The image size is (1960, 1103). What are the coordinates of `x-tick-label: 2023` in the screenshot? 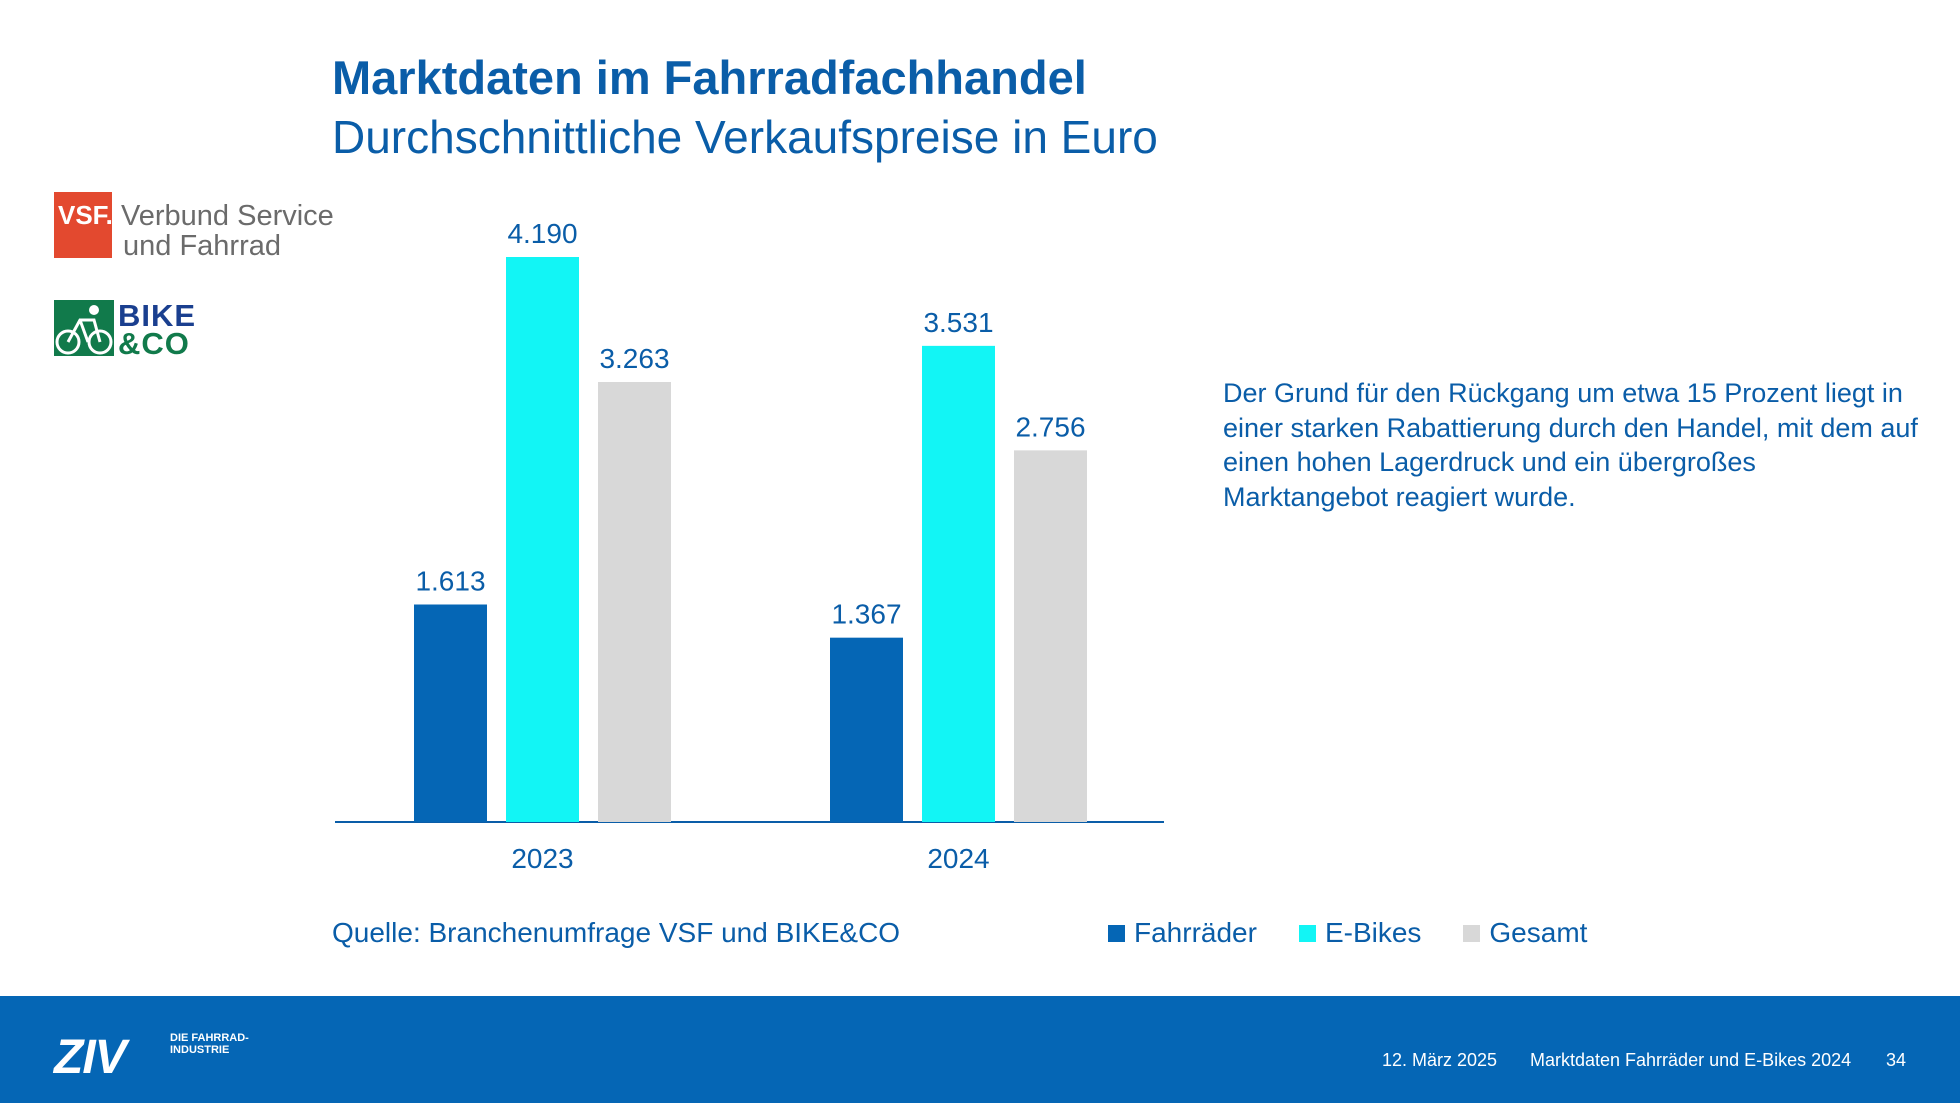 It's located at (542, 858).